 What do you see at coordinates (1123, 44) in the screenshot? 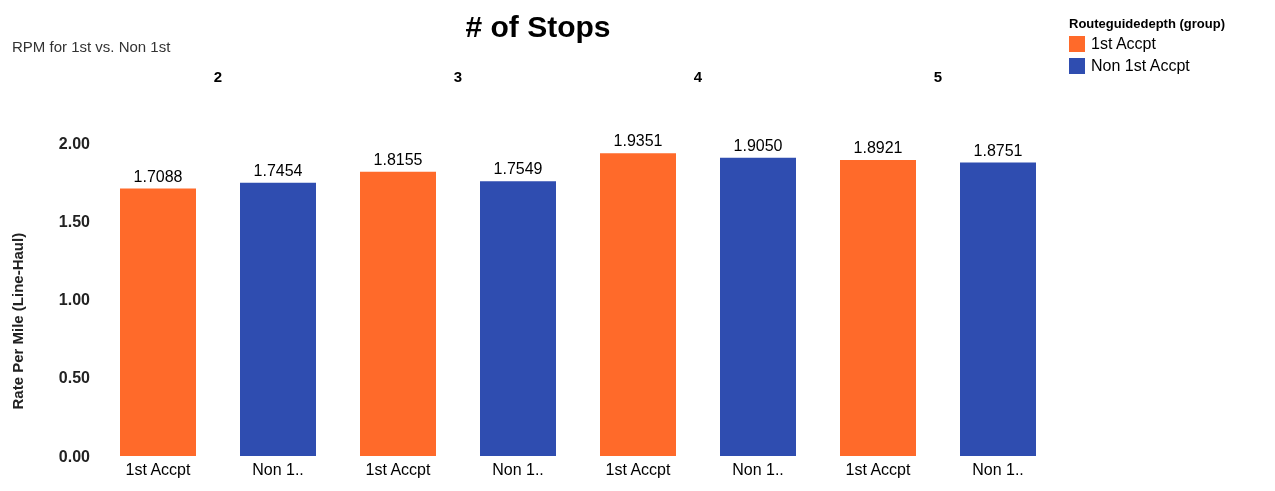
I see `legend-label: 1st Accpt` at bounding box center [1123, 44].